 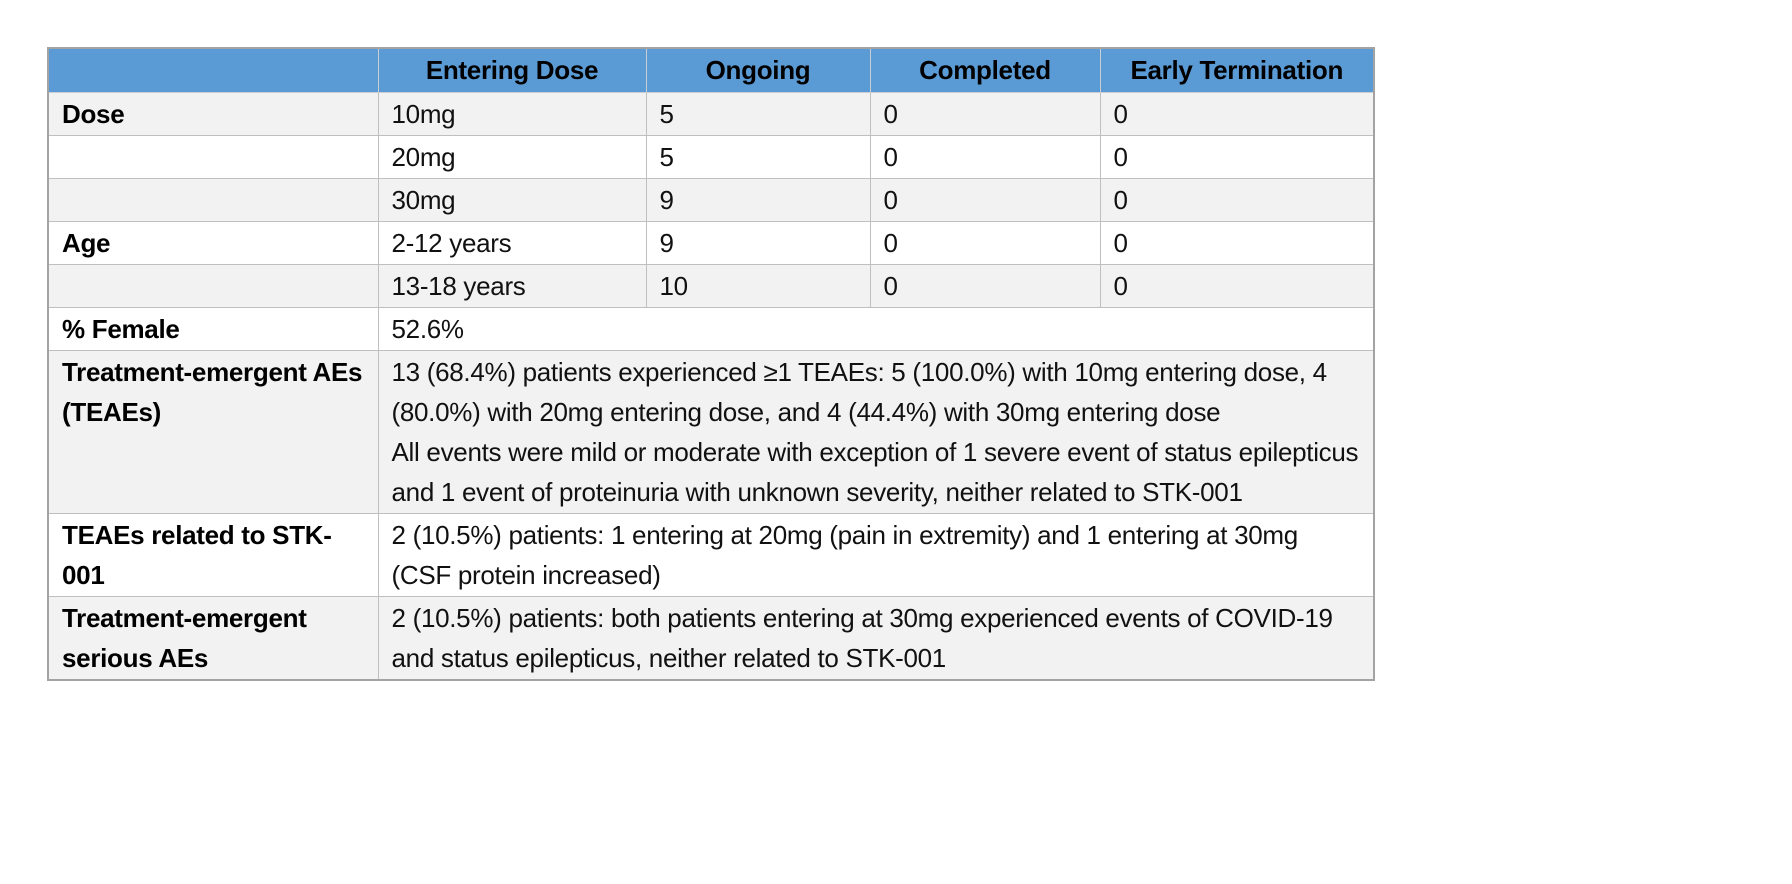 I want to click on cell-percent-female-value: 52.6%, so click(x=876, y=329).